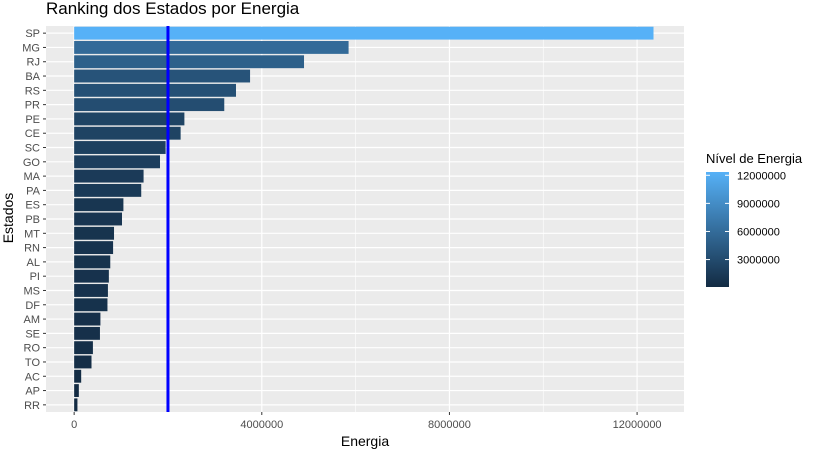  What do you see at coordinates (32, 134) in the screenshot?
I see `y-tick-label: CE` at bounding box center [32, 134].